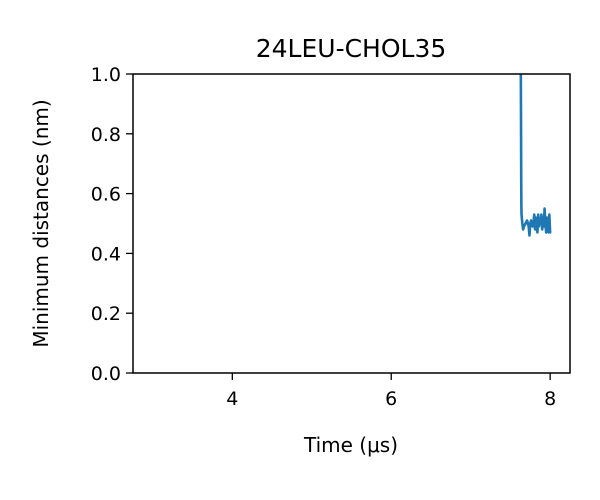  Describe the element at coordinates (391, 399) in the screenshot. I see `x-tick-label: 6` at that location.